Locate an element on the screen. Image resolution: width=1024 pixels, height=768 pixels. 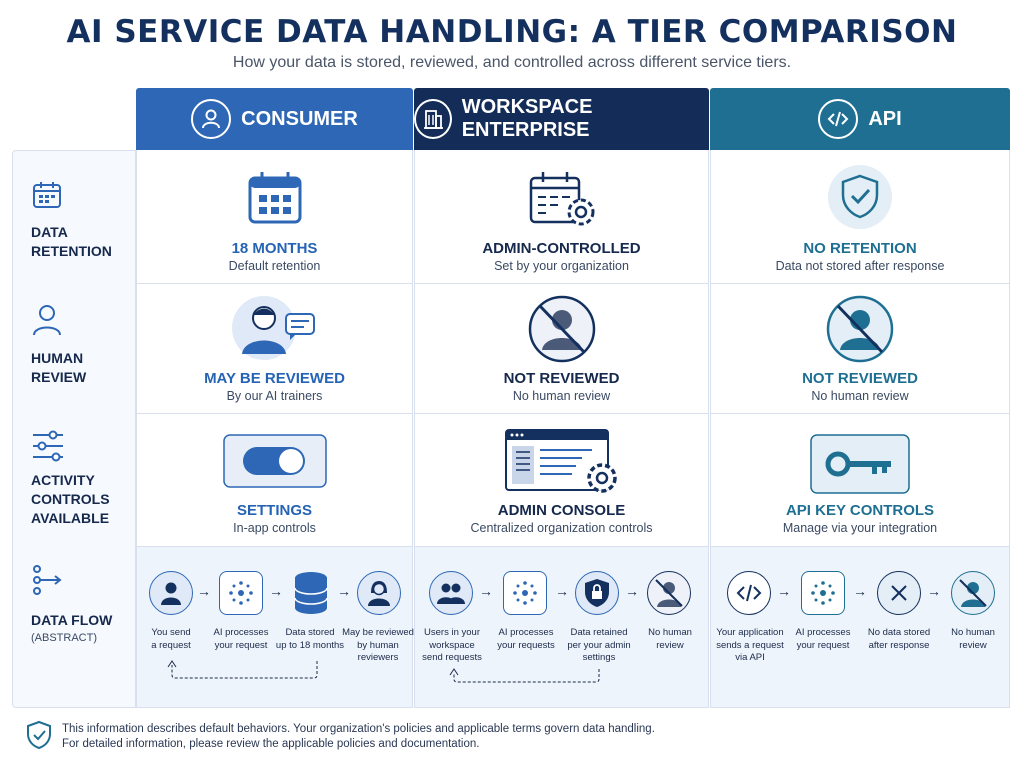
flow-step-label: You send a request is located at coordinates (171, 639).